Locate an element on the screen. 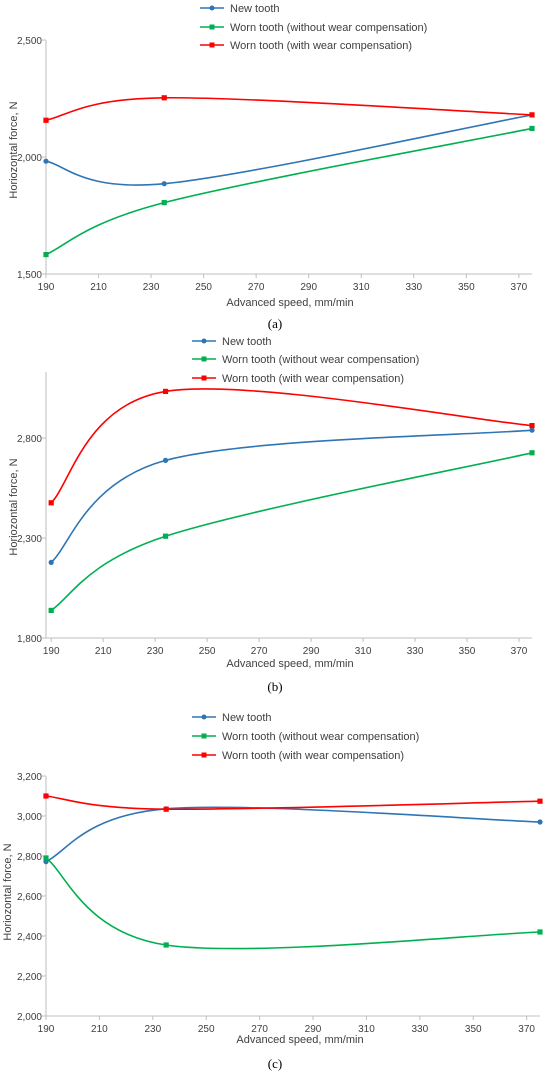  panel-caption: (c) is located at coordinates (275, 1063).